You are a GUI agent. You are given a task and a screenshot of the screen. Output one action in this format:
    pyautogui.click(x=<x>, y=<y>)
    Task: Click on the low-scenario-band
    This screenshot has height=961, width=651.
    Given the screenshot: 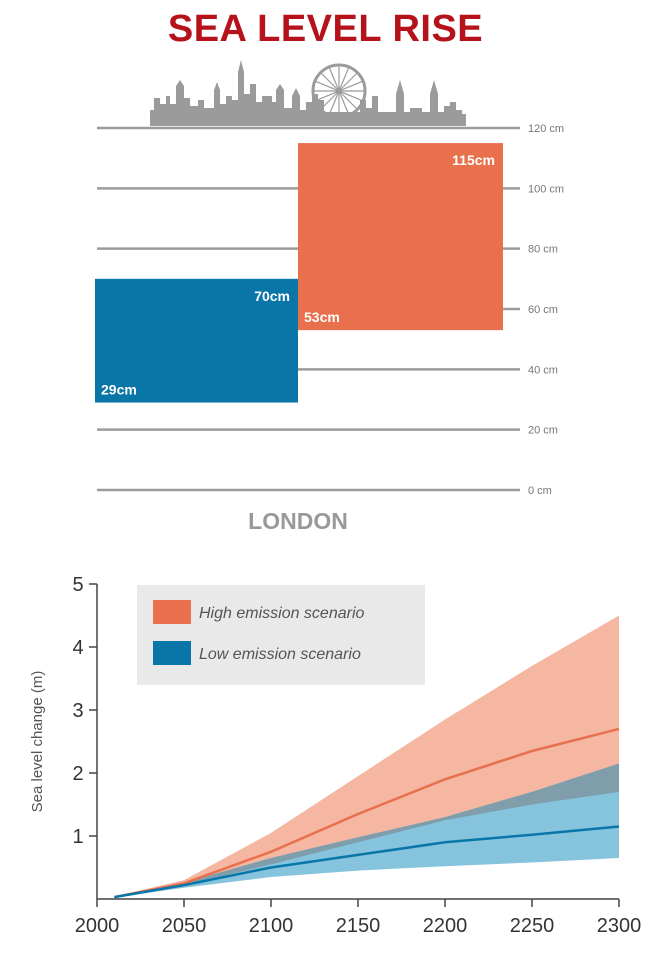 What is the action you would take?
    pyautogui.click(x=367, y=830)
    